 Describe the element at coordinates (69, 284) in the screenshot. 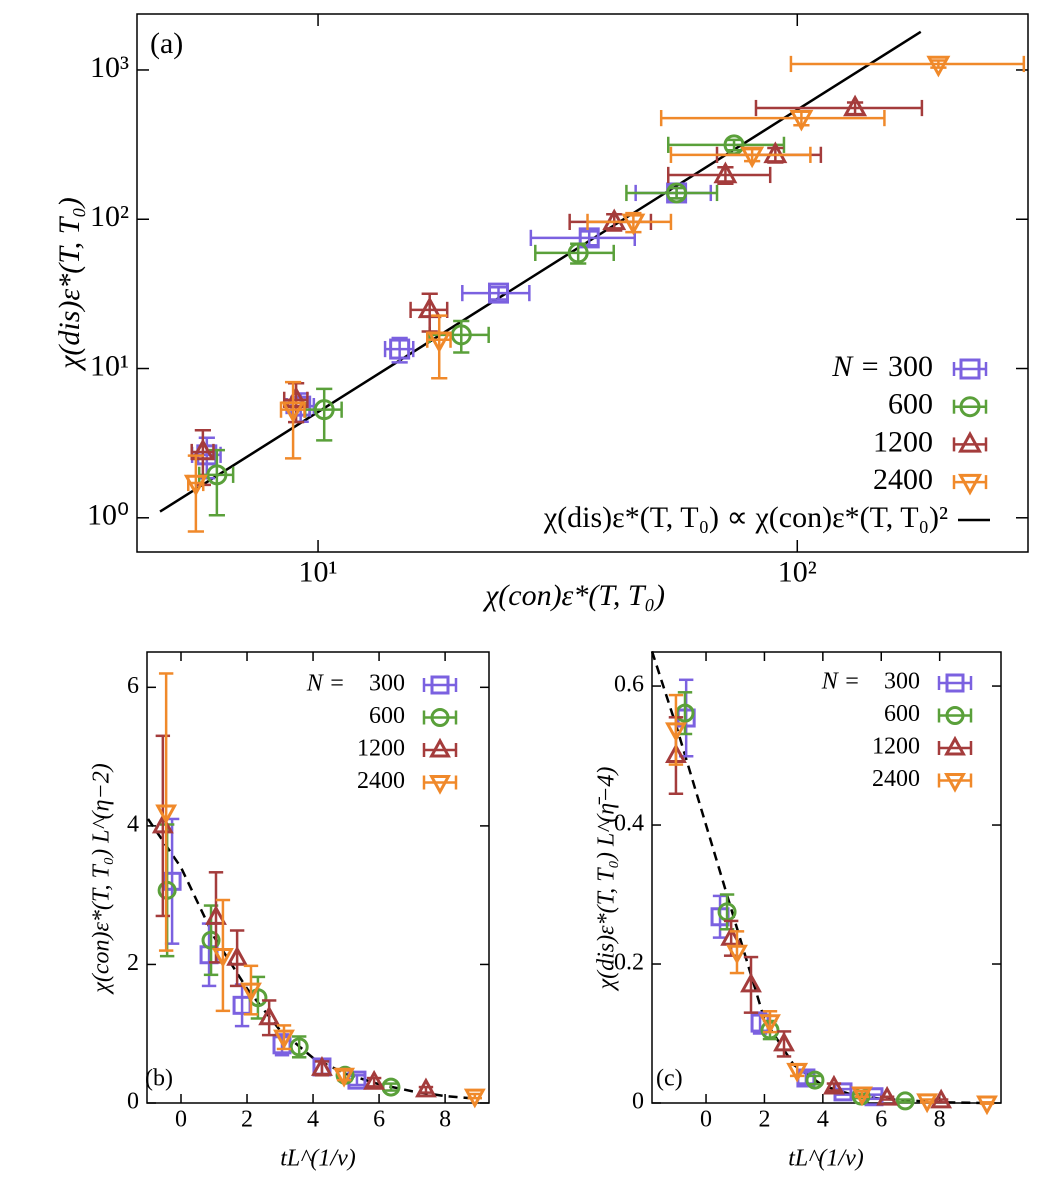

I see `y-axis-label: χ(dis)ε*(T, T₀)` at that location.